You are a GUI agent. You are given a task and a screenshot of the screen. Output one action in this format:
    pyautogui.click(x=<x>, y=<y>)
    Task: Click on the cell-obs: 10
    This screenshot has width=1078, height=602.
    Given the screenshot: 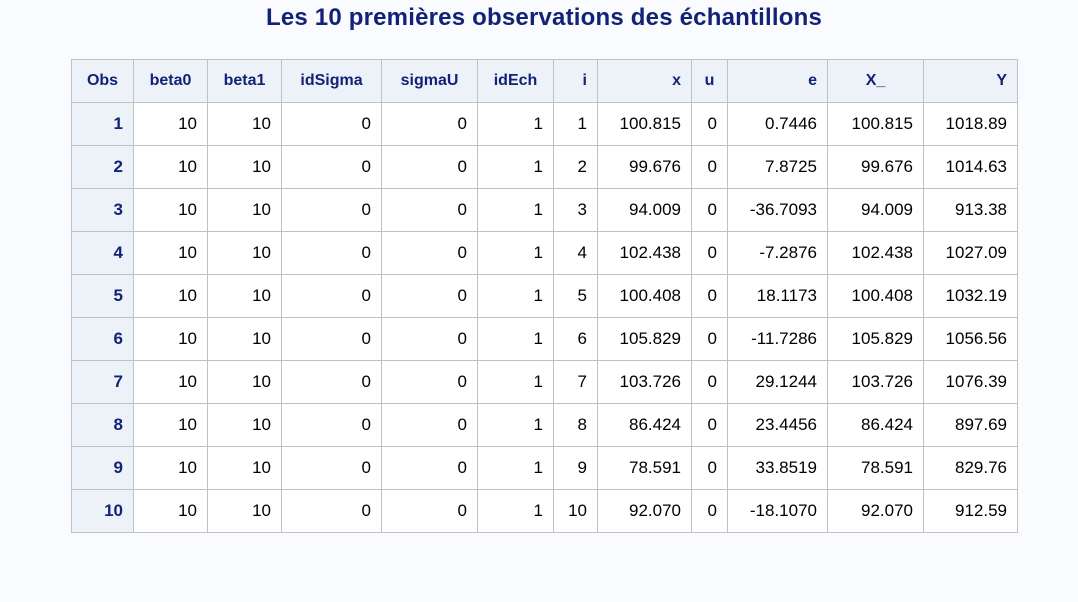 What is the action you would take?
    pyautogui.click(x=102, y=511)
    